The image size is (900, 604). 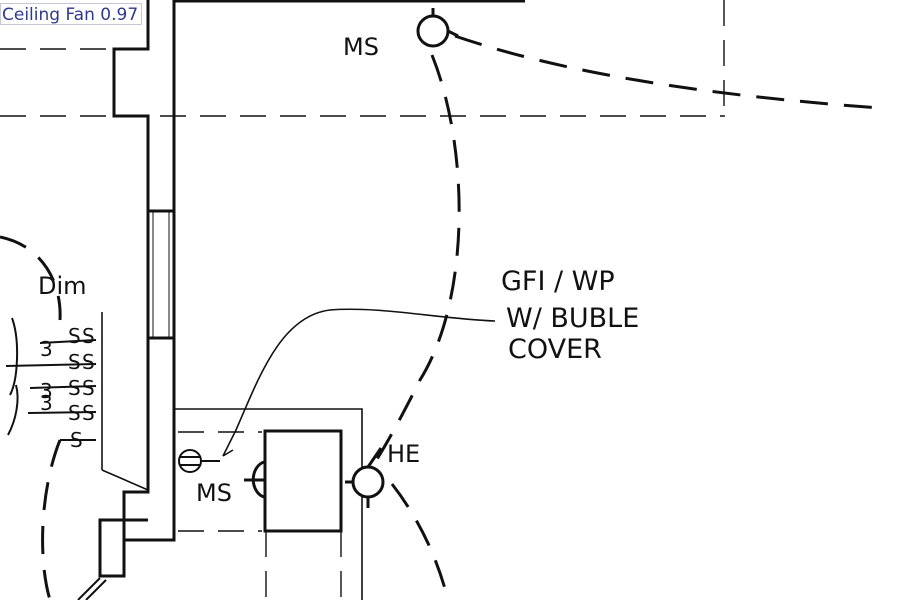 What do you see at coordinates (558, 281) in the screenshot?
I see `gfi-note-line1: GFI / WP` at bounding box center [558, 281].